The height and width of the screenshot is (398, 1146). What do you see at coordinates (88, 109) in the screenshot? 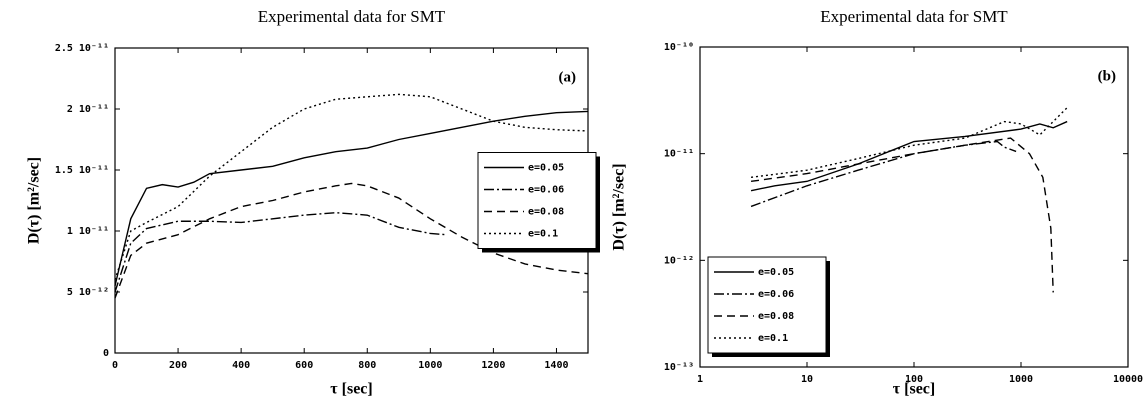
I see `y-tick-label: 2 10⁻¹¹` at bounding box center [88, 109].